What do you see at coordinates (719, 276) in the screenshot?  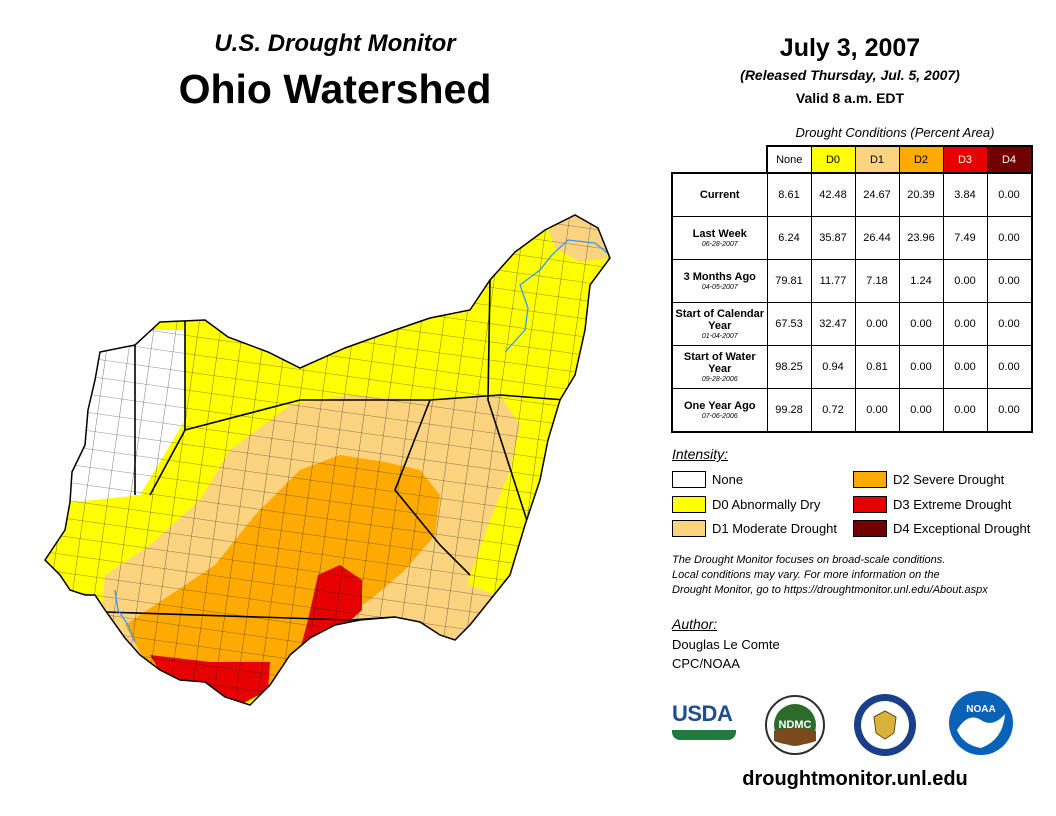 I see `row-label-text: 3 Months Ago` at bounding box center [719, 276].